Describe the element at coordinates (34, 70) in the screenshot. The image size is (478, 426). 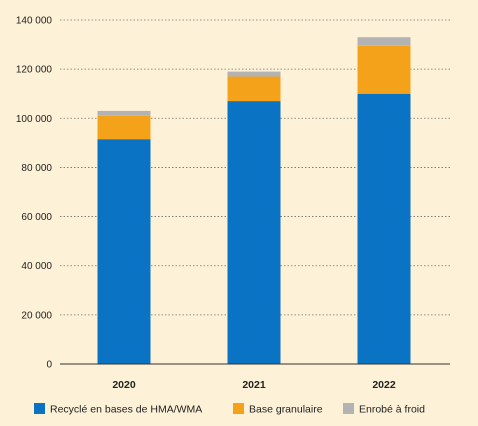
I see `y-tick-label: 120 000` at that location.